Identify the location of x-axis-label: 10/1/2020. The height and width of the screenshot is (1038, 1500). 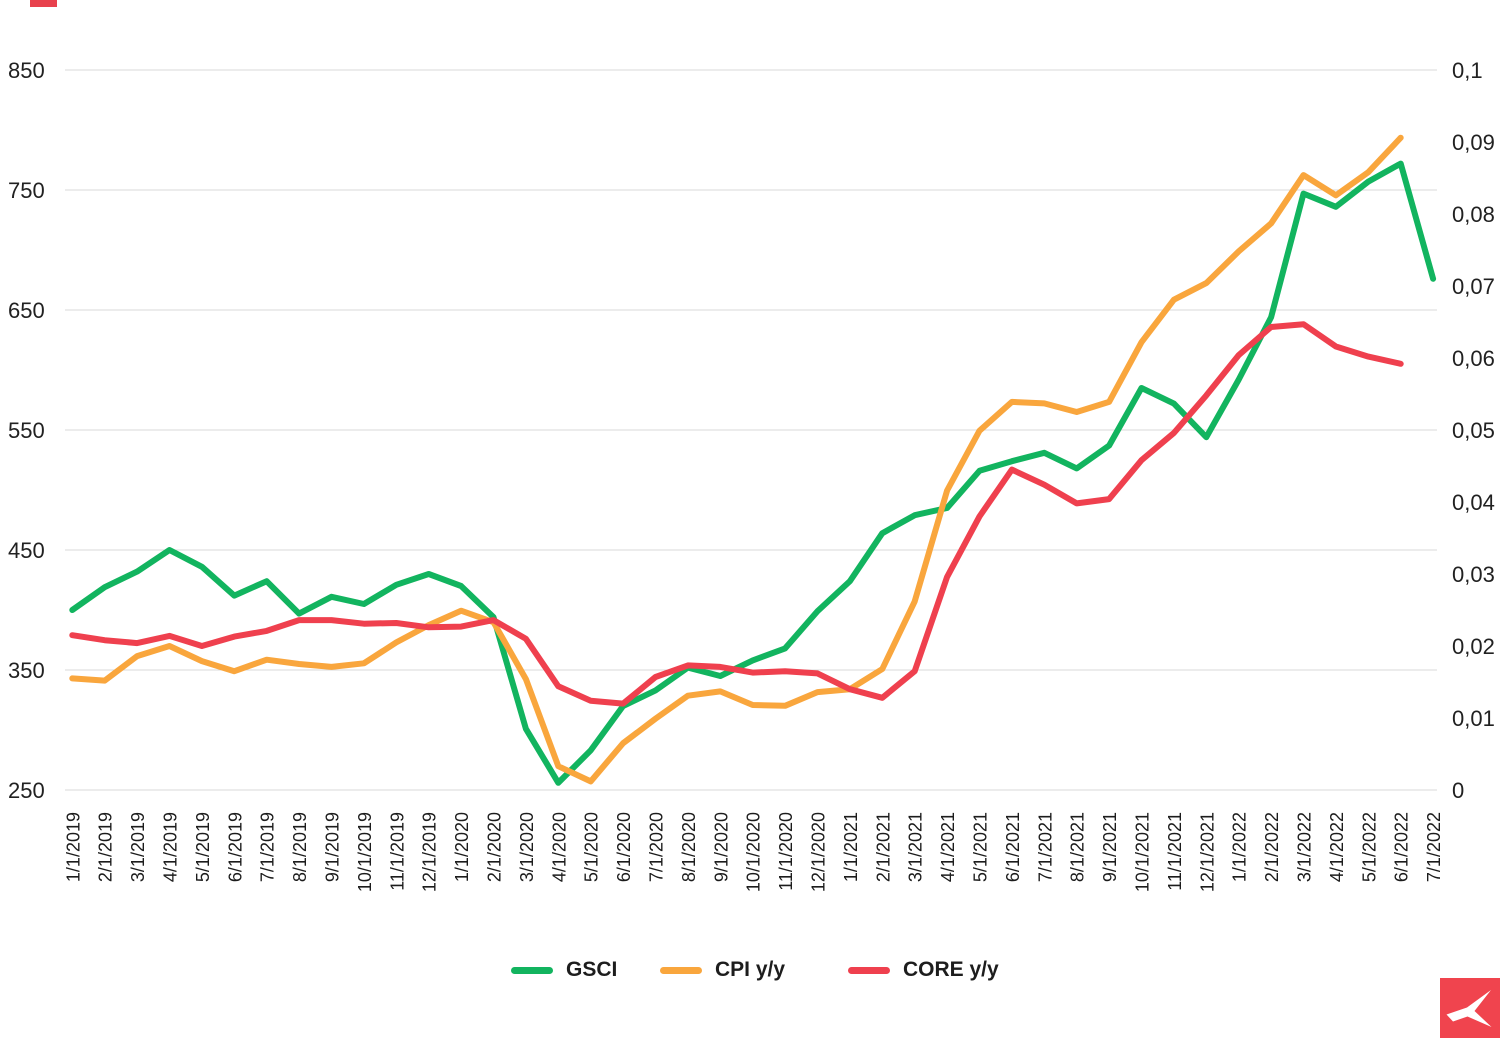
(754, 852).